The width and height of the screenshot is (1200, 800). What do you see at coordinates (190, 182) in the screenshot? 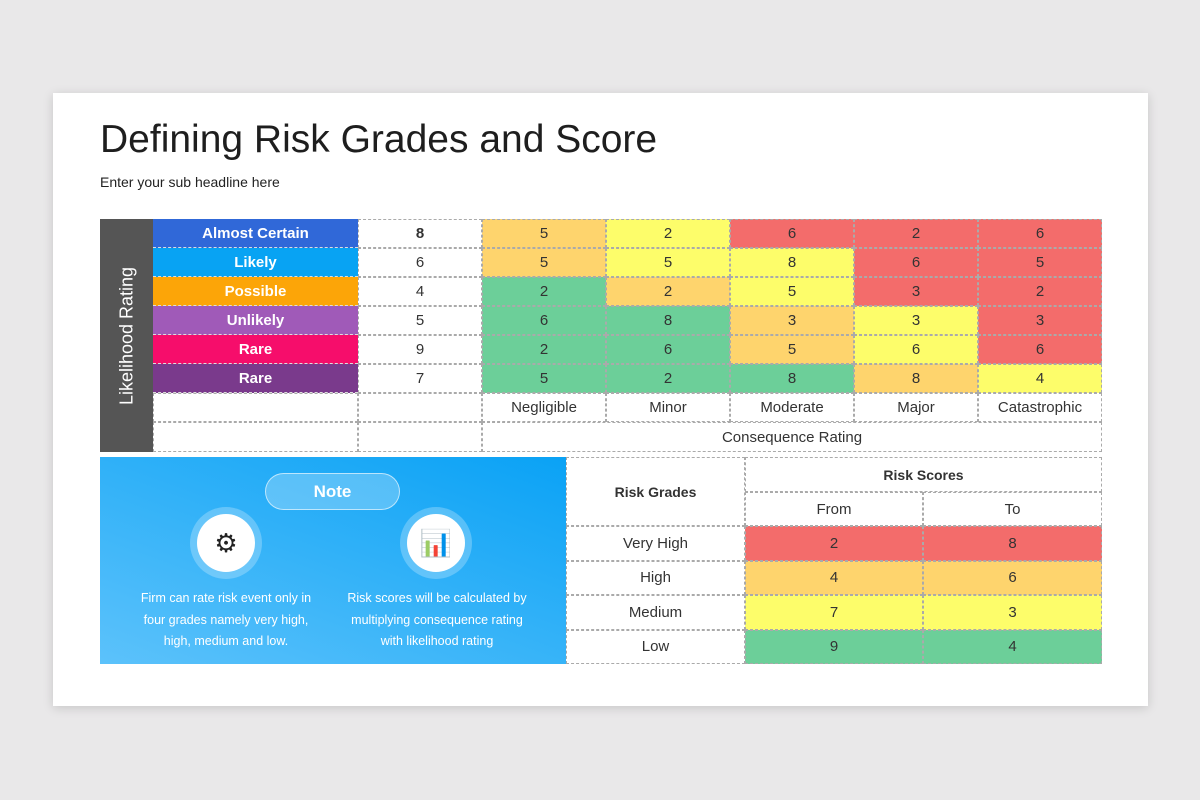
I see `page-subtitle: Enter your sub headline here` at bounding box center [190, 182].